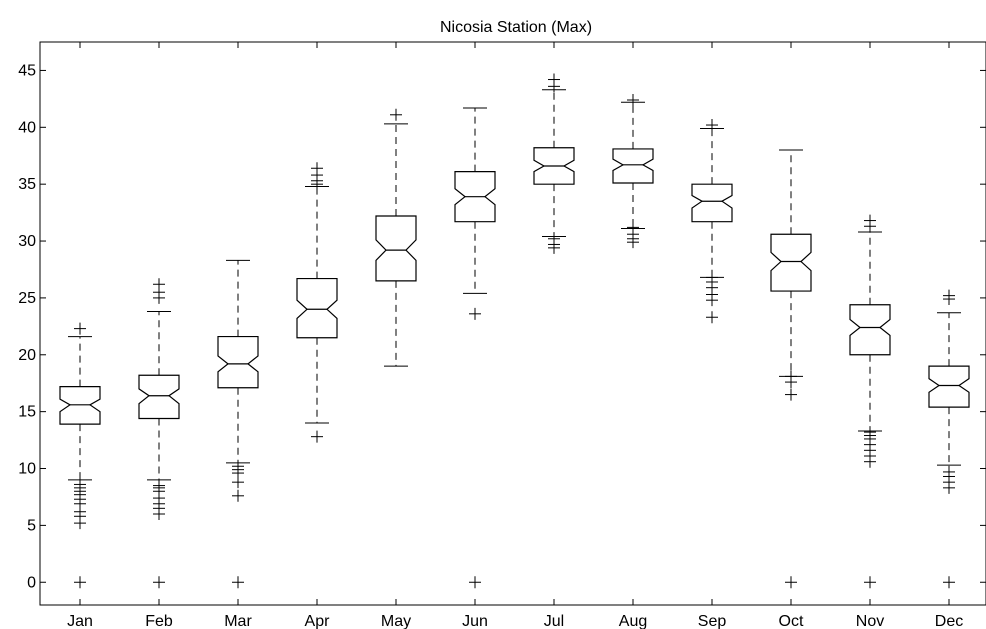 The width and height of the screenshot is (986, 629). I want to click on box-oct, so click(791, 369).